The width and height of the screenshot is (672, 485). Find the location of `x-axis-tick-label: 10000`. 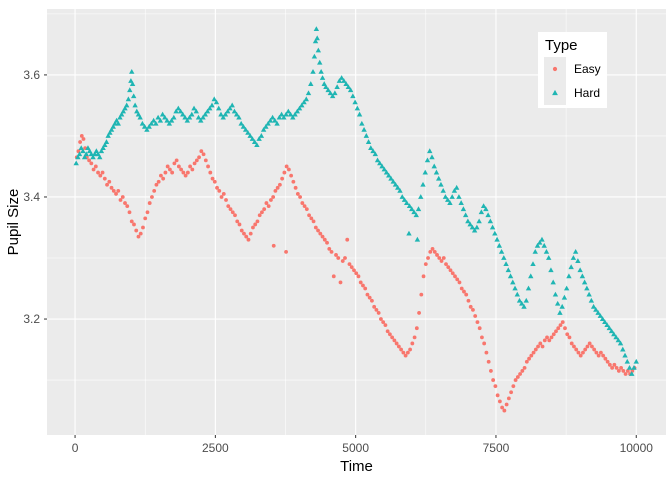

x-axis-tick-label: 10000 is located at coordinates (637, 448).